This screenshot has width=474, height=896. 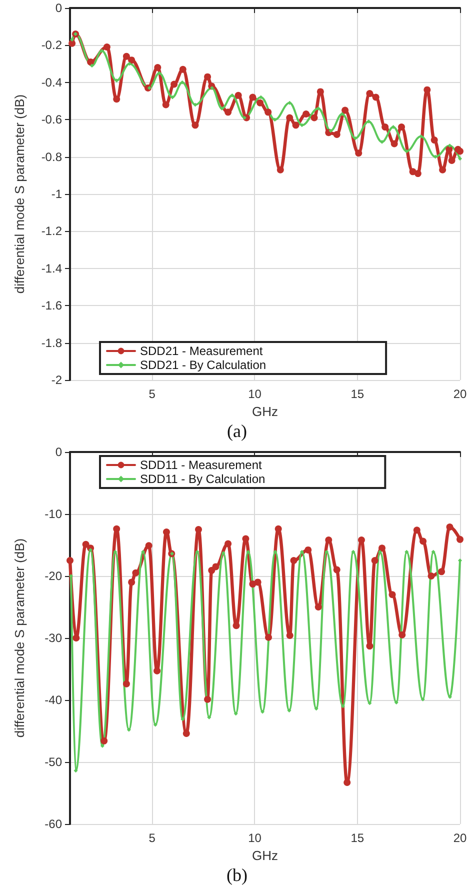 What do you see at coordinates (51, 343) in the screenshot?
I see `y-tick-label: -1.8` at bounding box center [51, 343].